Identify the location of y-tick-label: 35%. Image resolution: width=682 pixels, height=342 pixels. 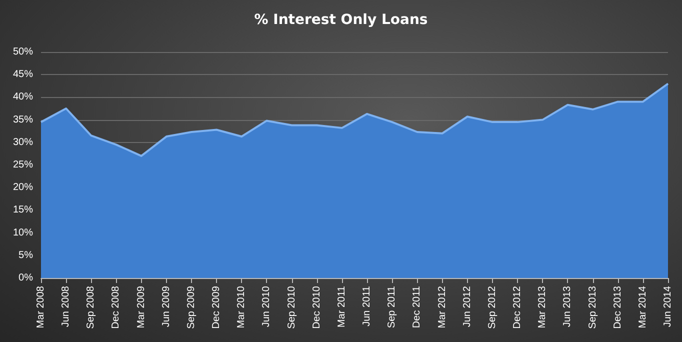
(23, 120).